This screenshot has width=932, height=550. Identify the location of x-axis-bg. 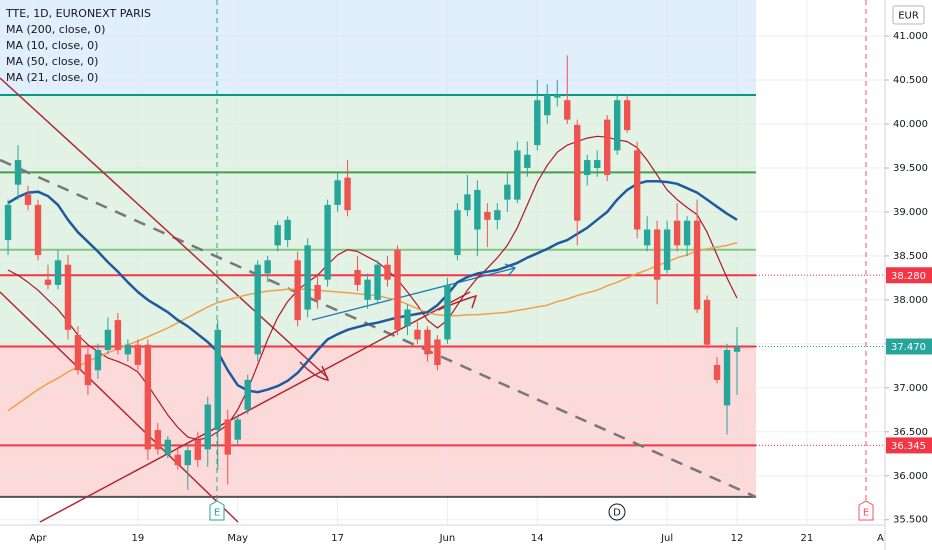
(442, 537).